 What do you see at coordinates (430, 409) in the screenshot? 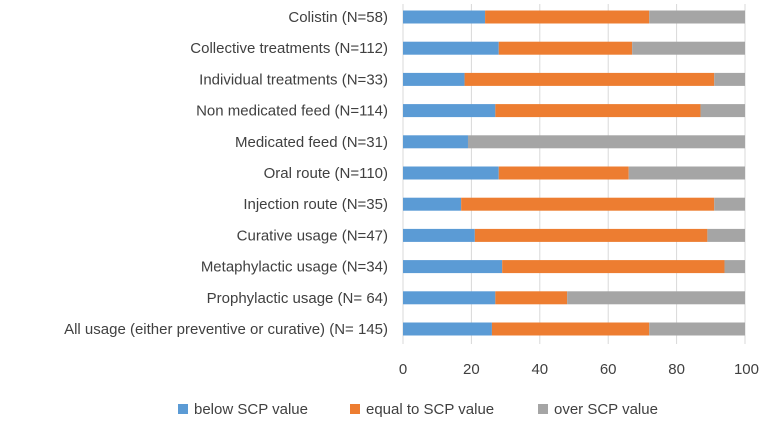
I see `legend-label: equal to SCP value` at bounding box center [430, 409].